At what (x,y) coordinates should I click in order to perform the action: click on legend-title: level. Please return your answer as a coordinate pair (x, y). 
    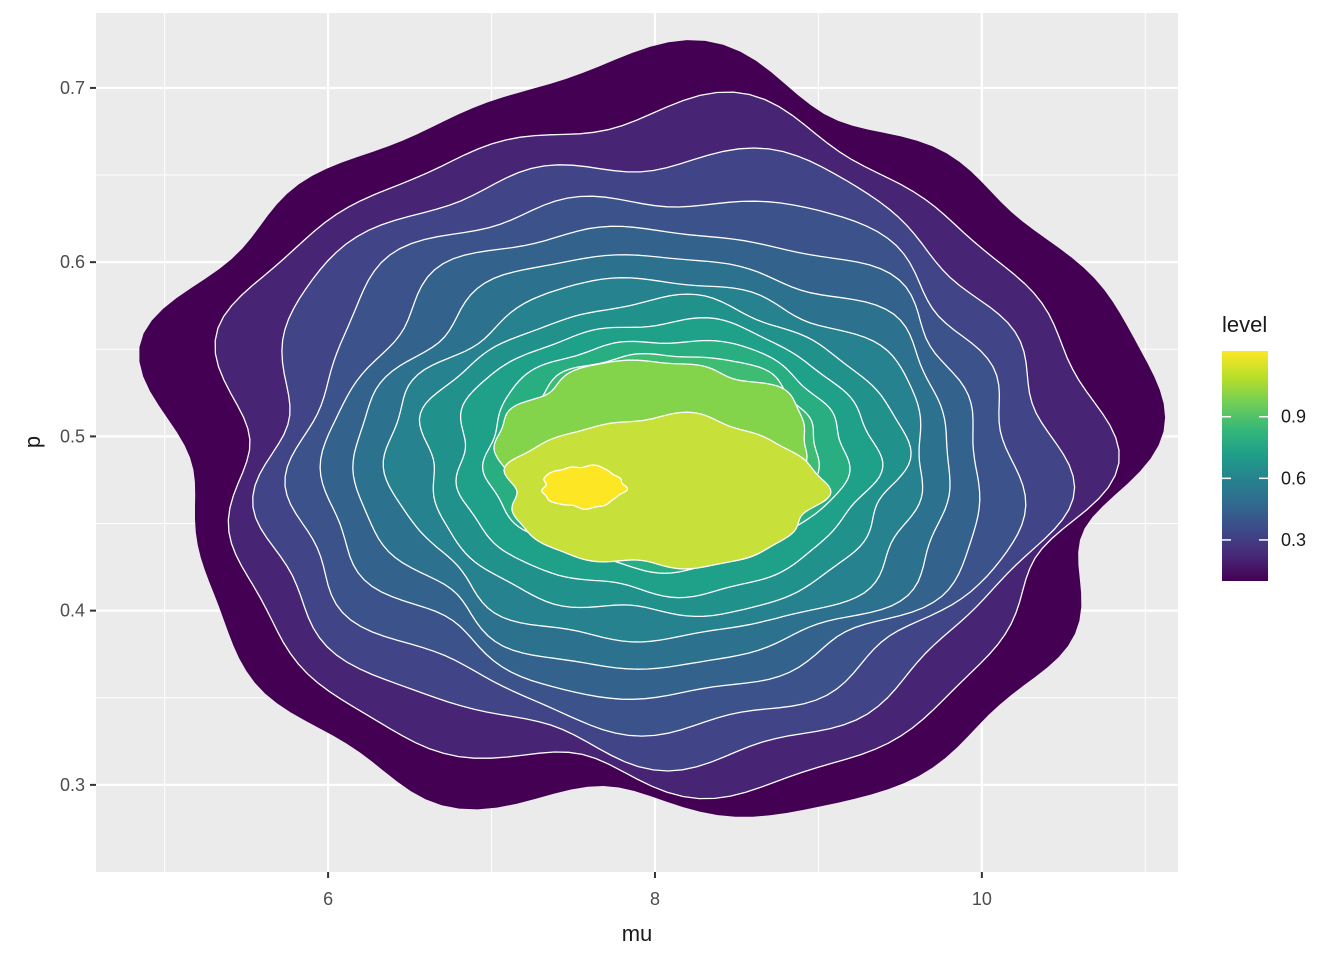
    Looking at the image, I should click on (1244, 324).